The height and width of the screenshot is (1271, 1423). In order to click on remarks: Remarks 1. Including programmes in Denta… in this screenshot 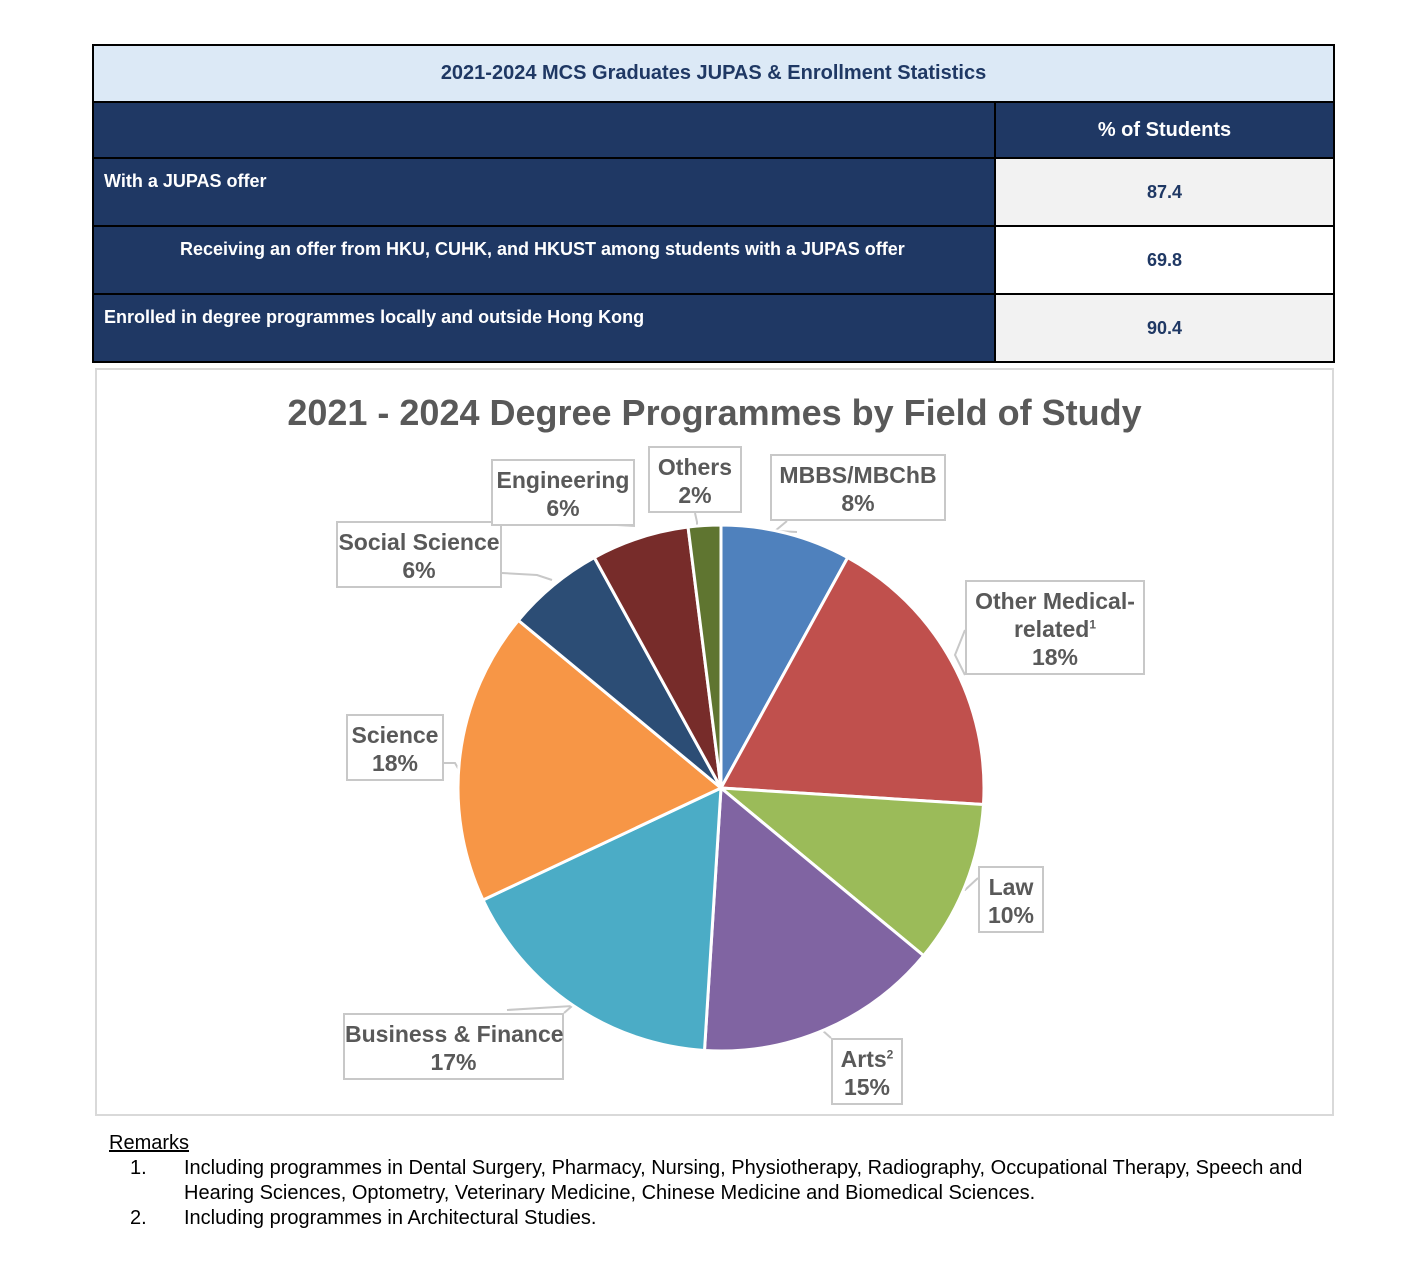, I will do `click(719, 1181)`.